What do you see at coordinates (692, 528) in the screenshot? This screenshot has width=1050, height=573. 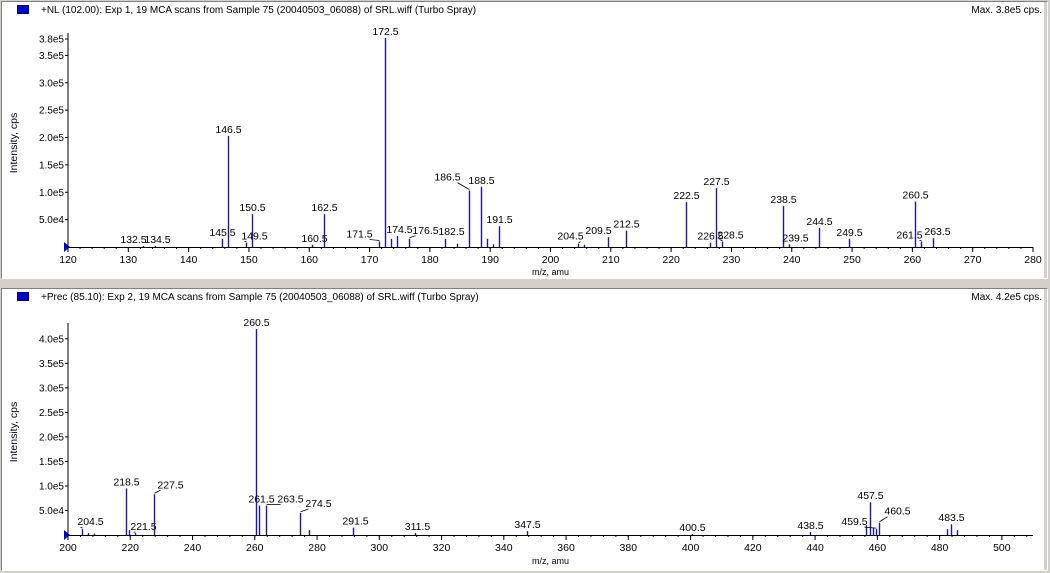 I see `peak-label: 400.5` at bounding box center [692, 528].